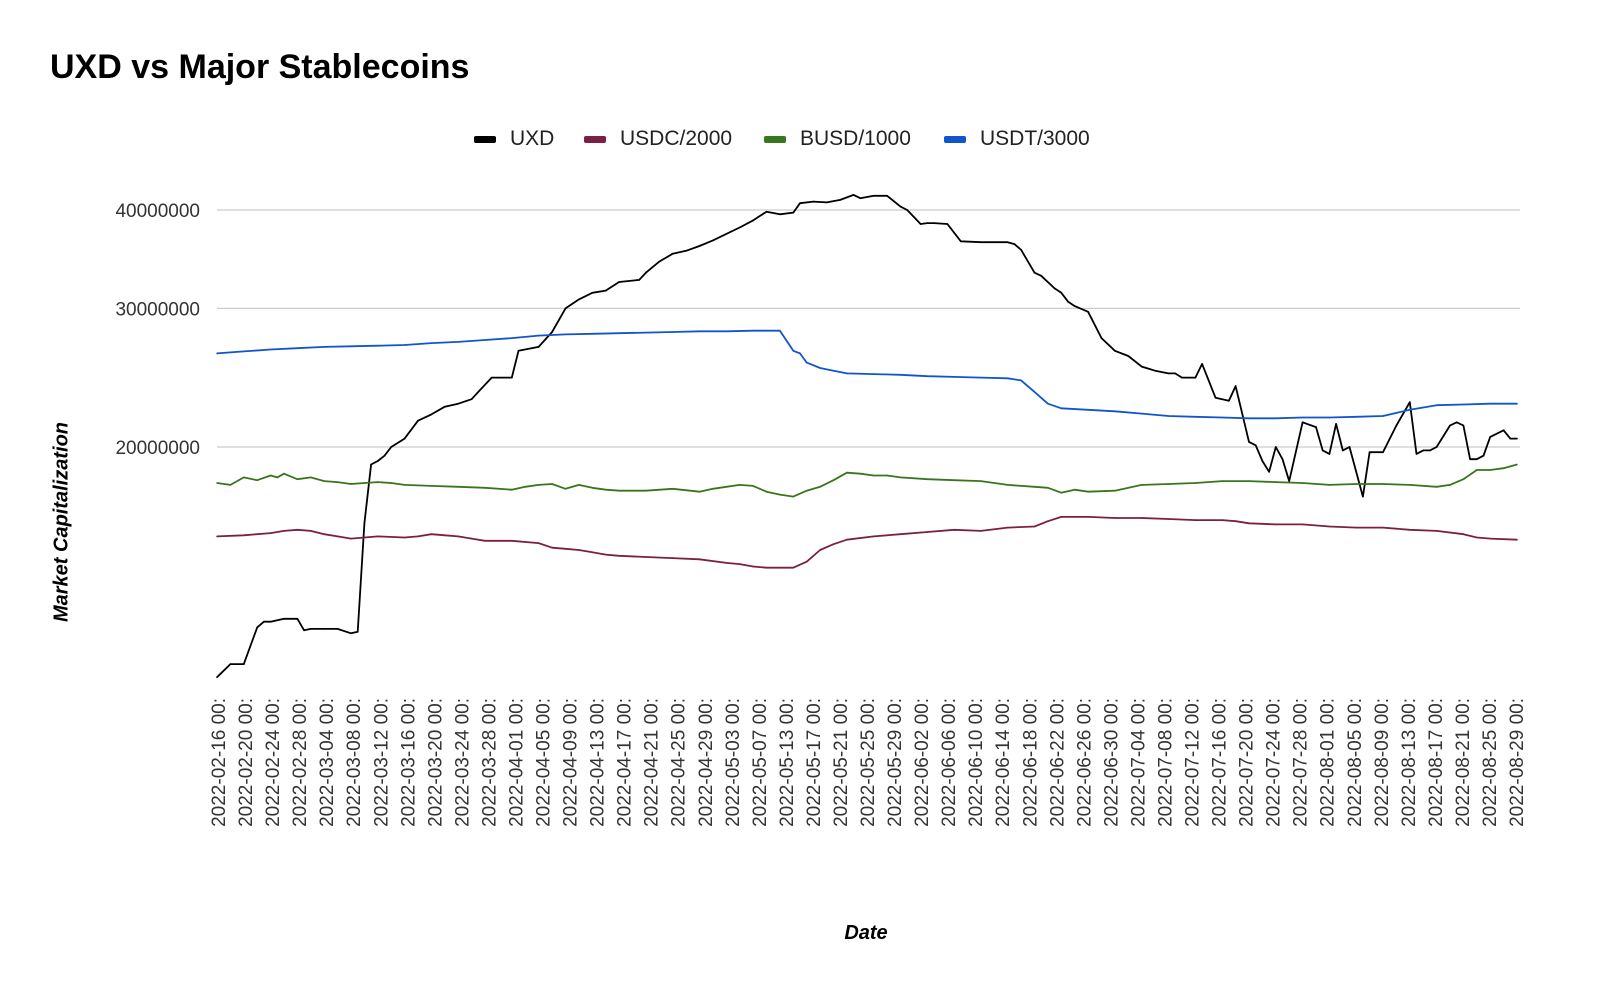 The height and width of the screenshot is (990, 1600). I want to click on chart-title: UXD vs Major Stablecoins, so click(260, 67).